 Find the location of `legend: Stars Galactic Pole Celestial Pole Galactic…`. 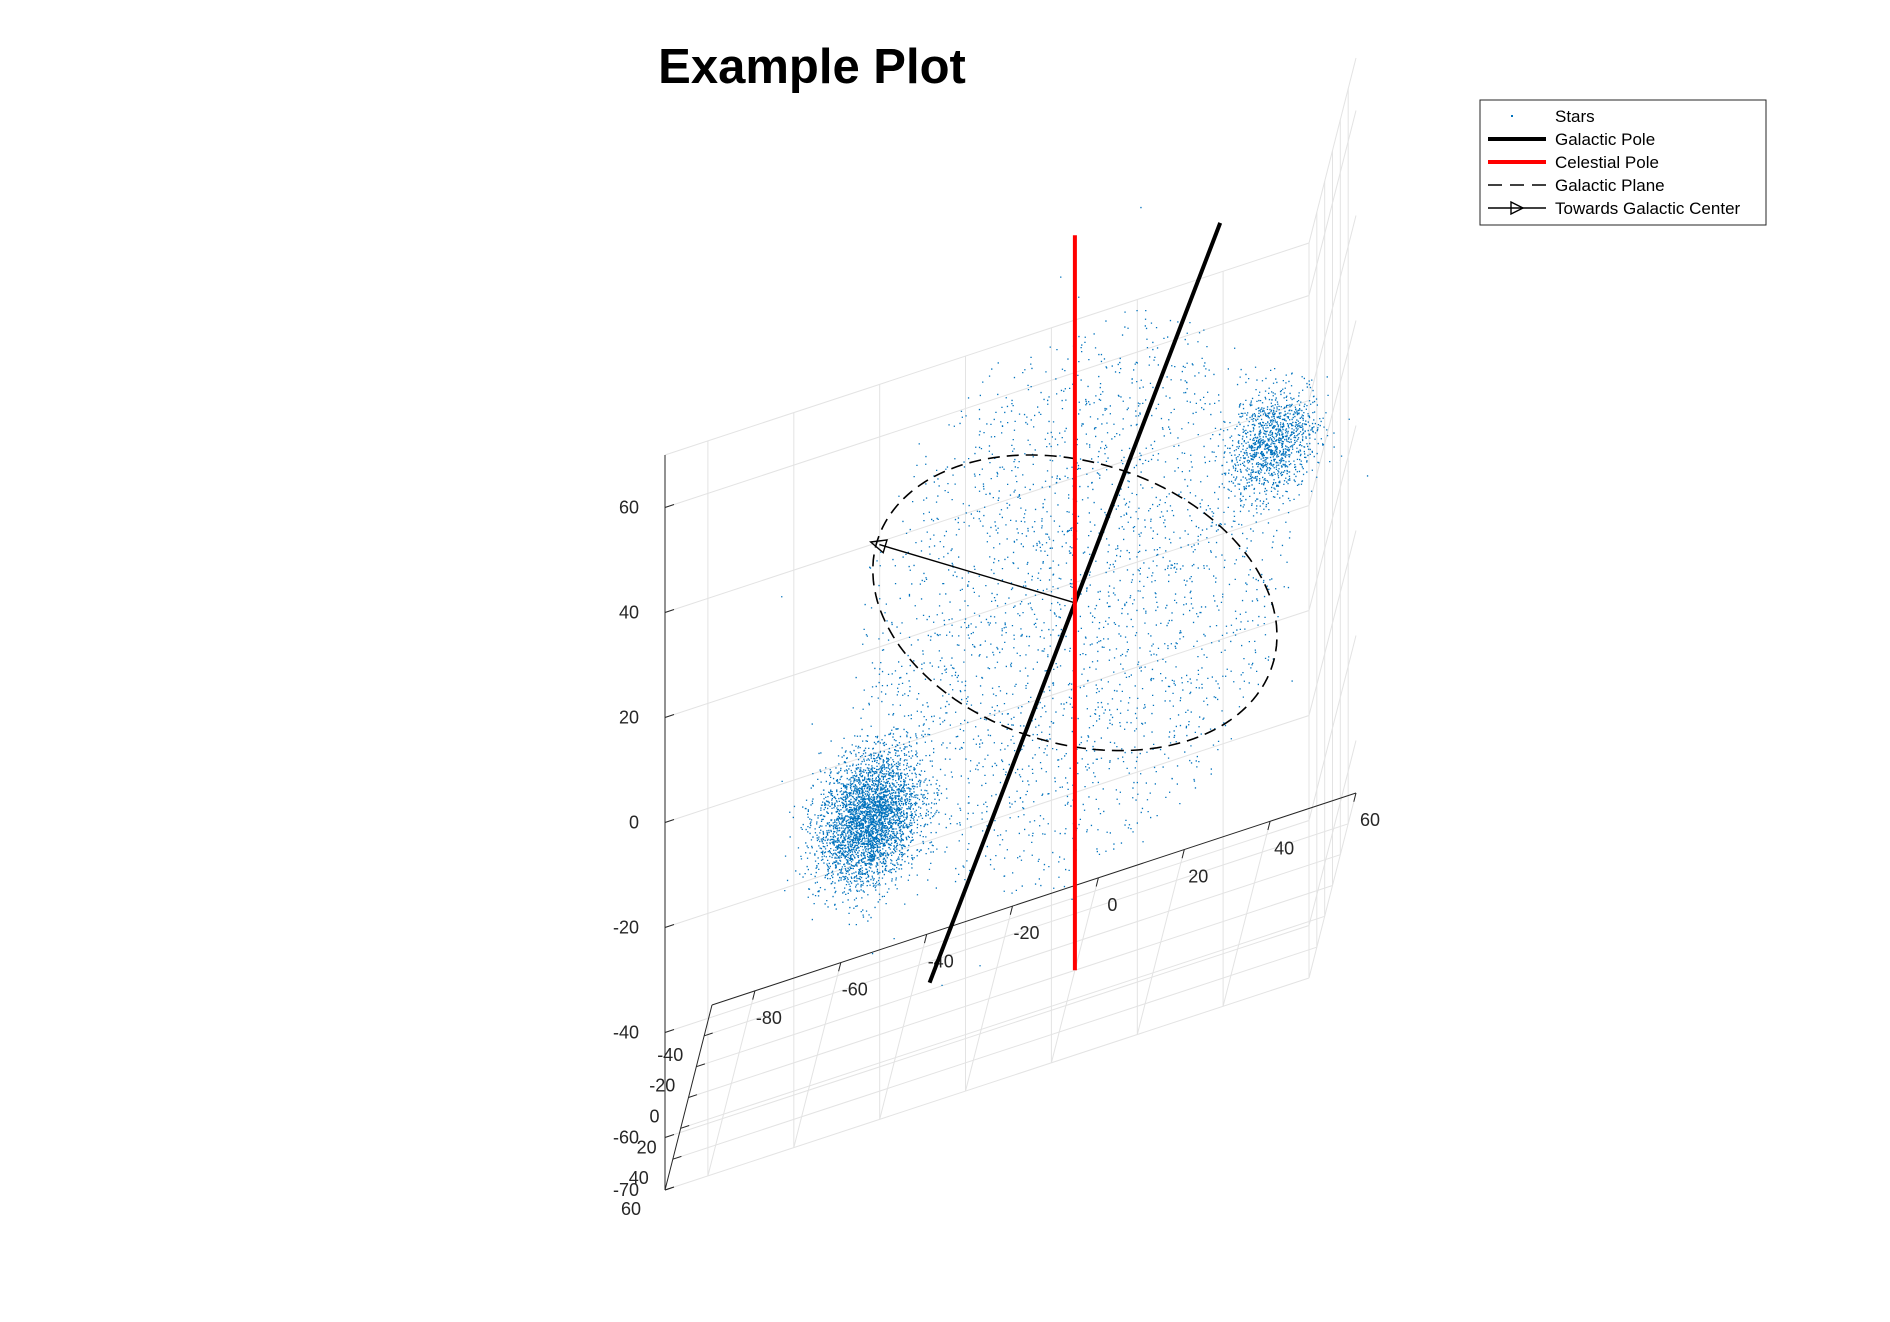

legend: Stars Galactic Pole Celestial Pole Galactic… is located at coordinates (1623, 162).